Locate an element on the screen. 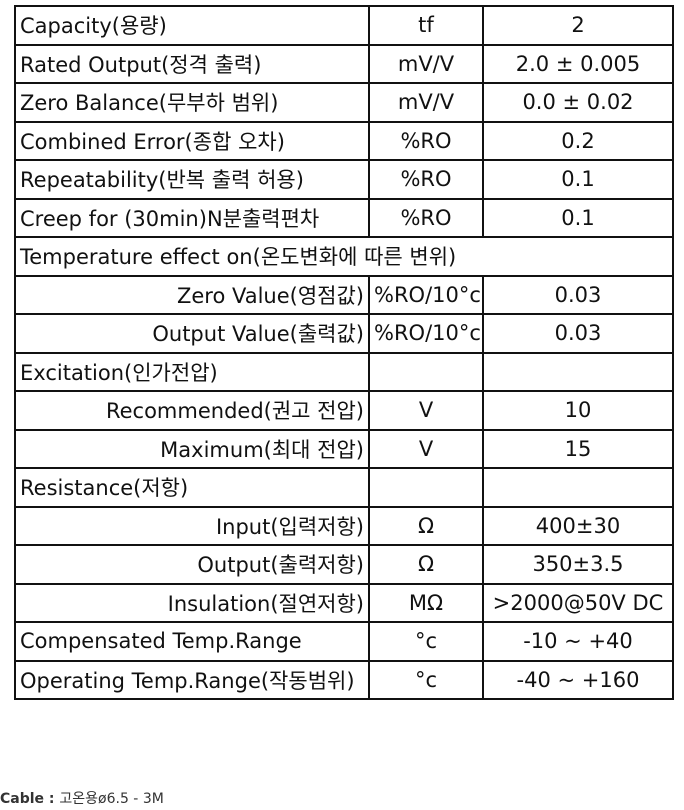 Image resolution: width=684 pixels, height=810 pixels. spec-value: 400±30 is located at coordinates (578, 525).